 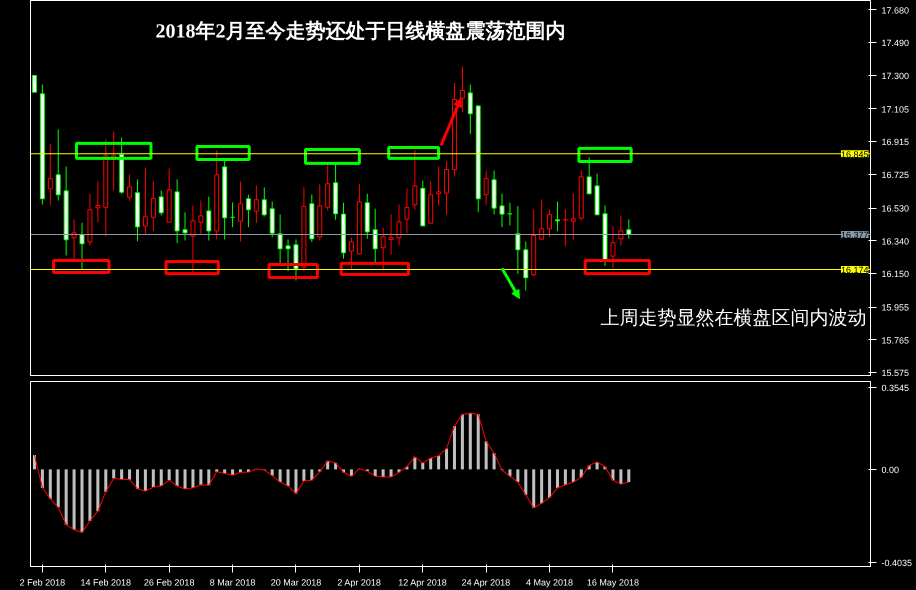 I want to click on x-tick-label: 12 Apr 2018, so click(x=422, y=583).